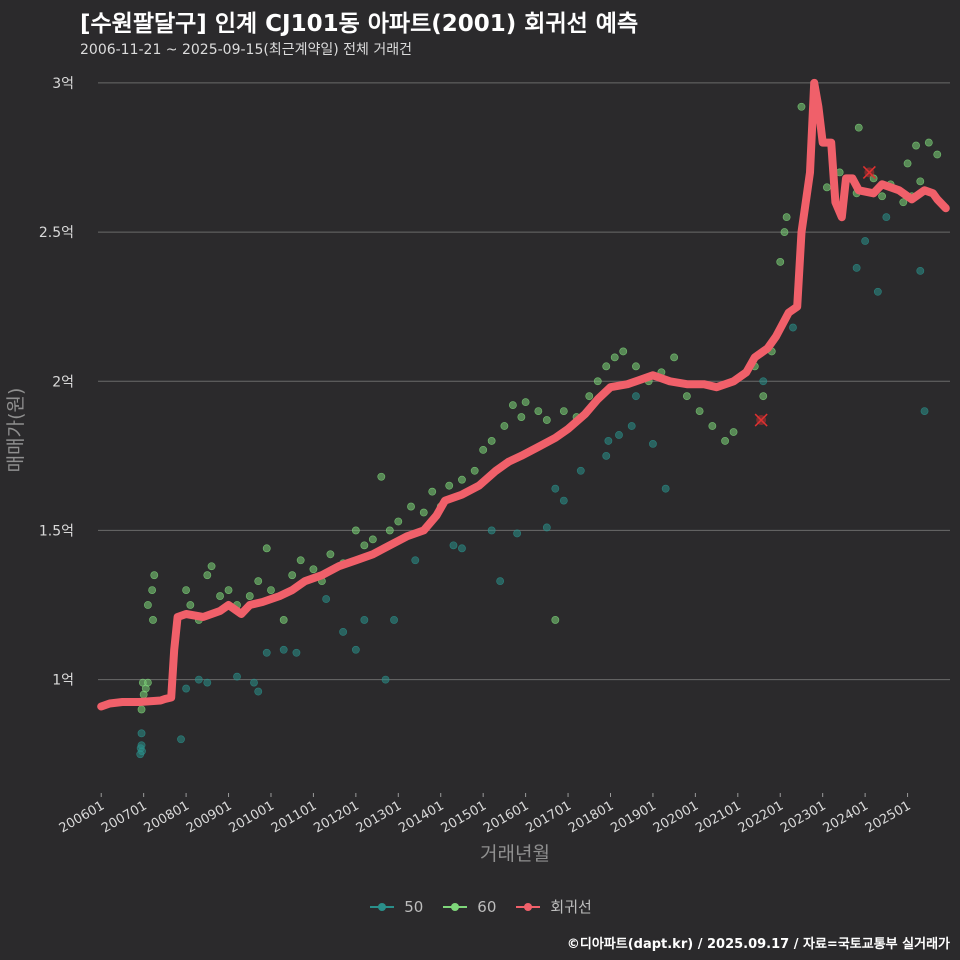  I want to click on cancel-cross-b, so click(761, 420).